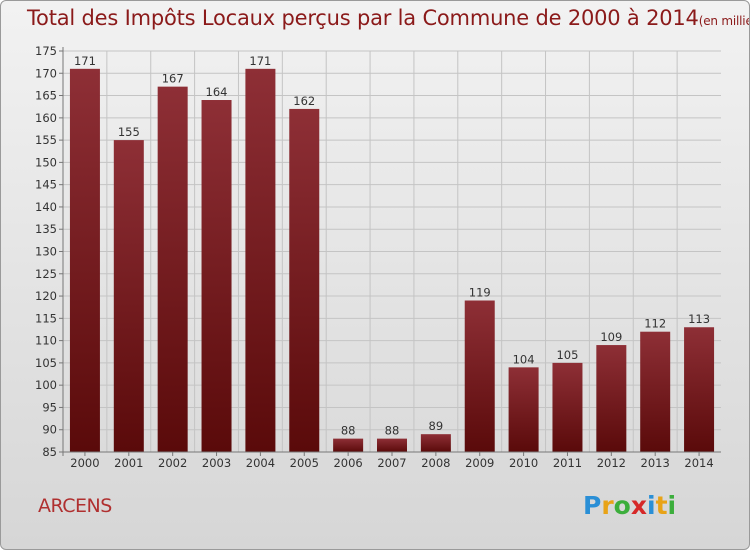 This screenshot has width=750, height=550. Describe the element at coordinates (84, 260) in the screenshot. I see `bar-2000` at that location.